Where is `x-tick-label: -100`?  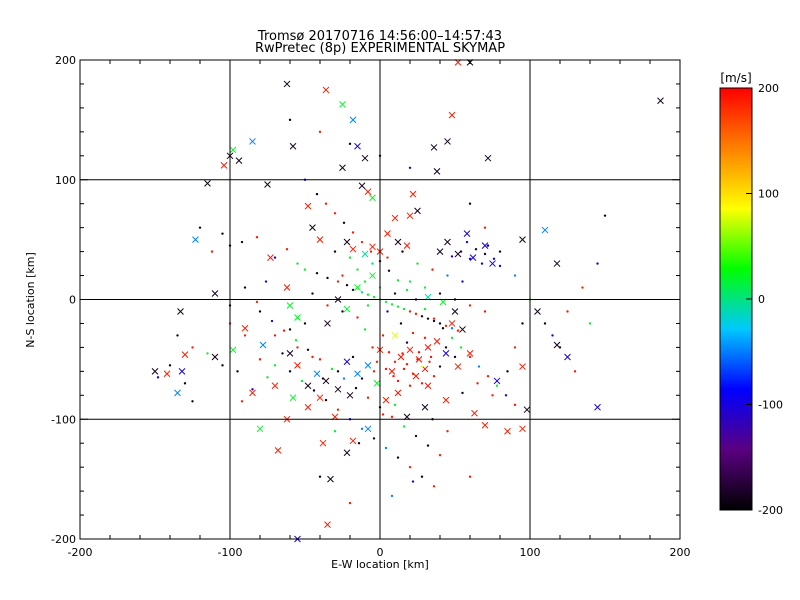
x-tick-label: -100 is located at coordinates (230, 552).